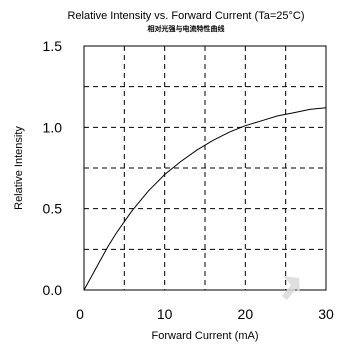 The height and width of the screenshot is (347, 341). Describe the element at coordinates (80, 314) in the screenshot. I see `x-tick-label: 0` at that location.